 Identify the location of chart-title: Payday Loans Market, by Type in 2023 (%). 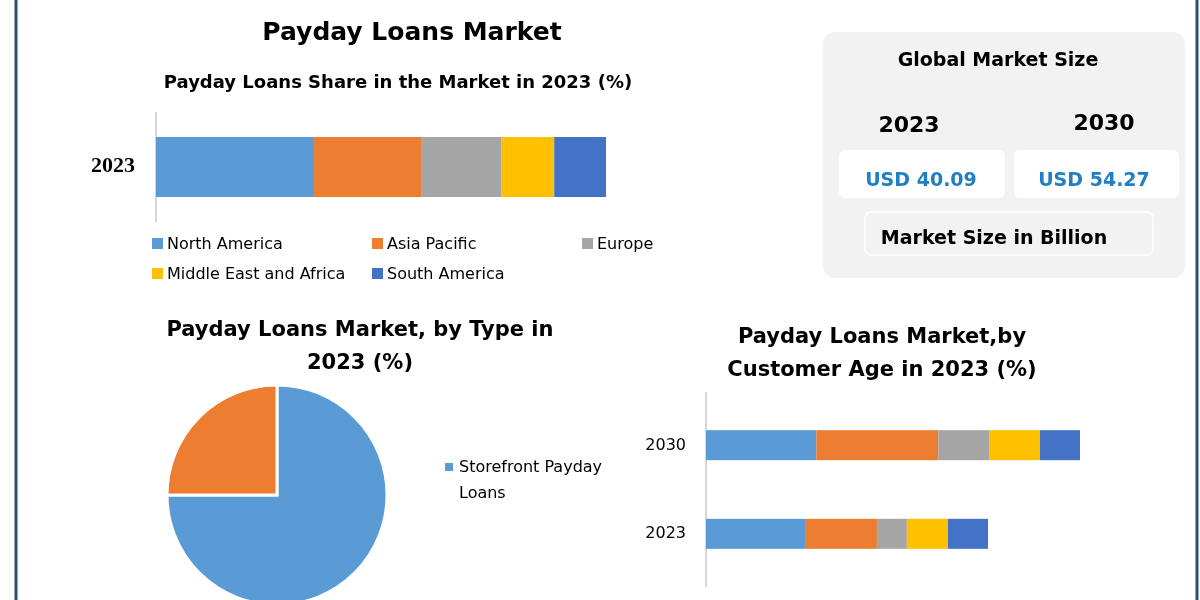
(360, 345).